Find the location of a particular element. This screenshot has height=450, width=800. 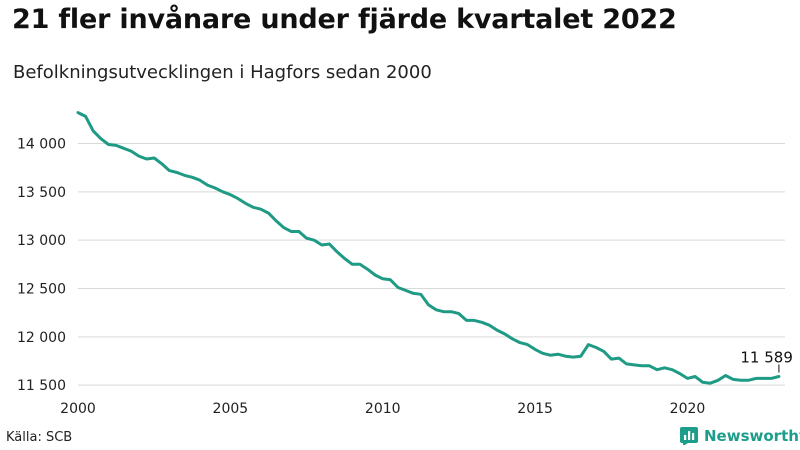

x-tick-label: 2000 is located at coordinates (78, 409).